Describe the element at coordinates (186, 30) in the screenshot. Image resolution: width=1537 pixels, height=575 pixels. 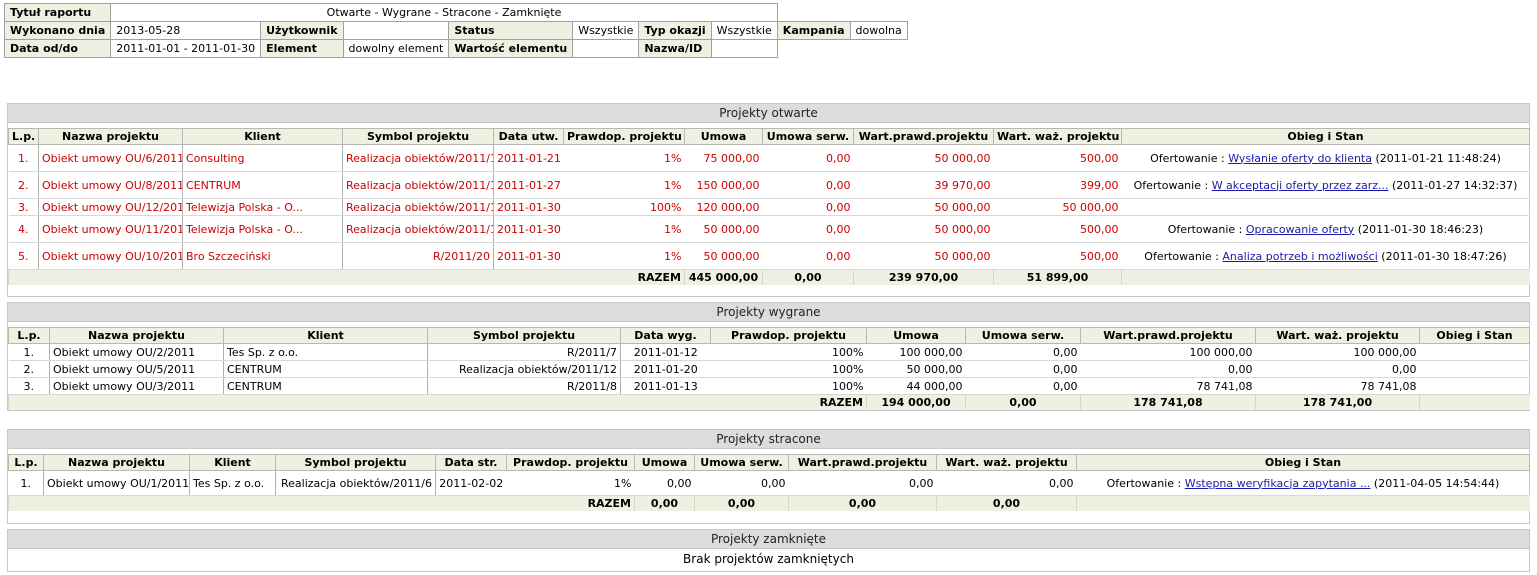
I see `executed-value: 2013-05-28` at that location.